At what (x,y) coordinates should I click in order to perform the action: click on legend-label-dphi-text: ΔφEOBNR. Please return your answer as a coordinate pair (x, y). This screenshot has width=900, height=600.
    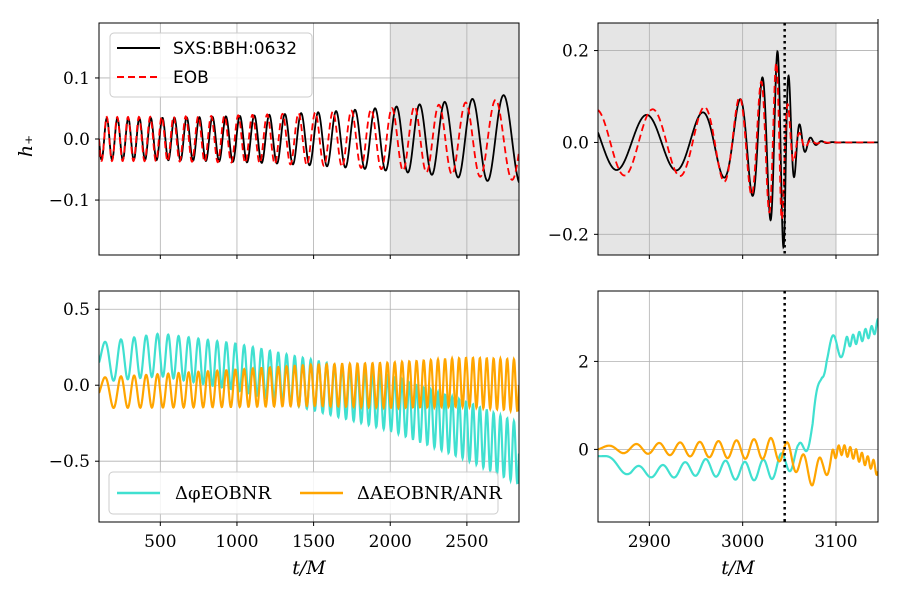
    Looking at the image, I should click on (223, 493).